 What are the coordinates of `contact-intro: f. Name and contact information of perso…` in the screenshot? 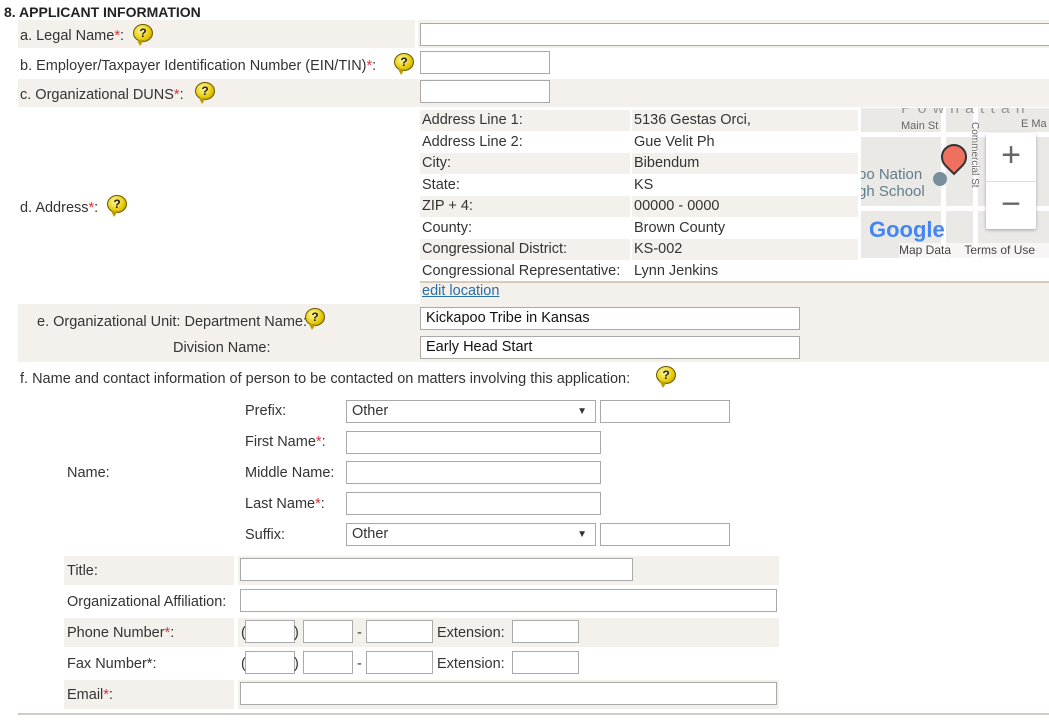 It's located at (325, 379).